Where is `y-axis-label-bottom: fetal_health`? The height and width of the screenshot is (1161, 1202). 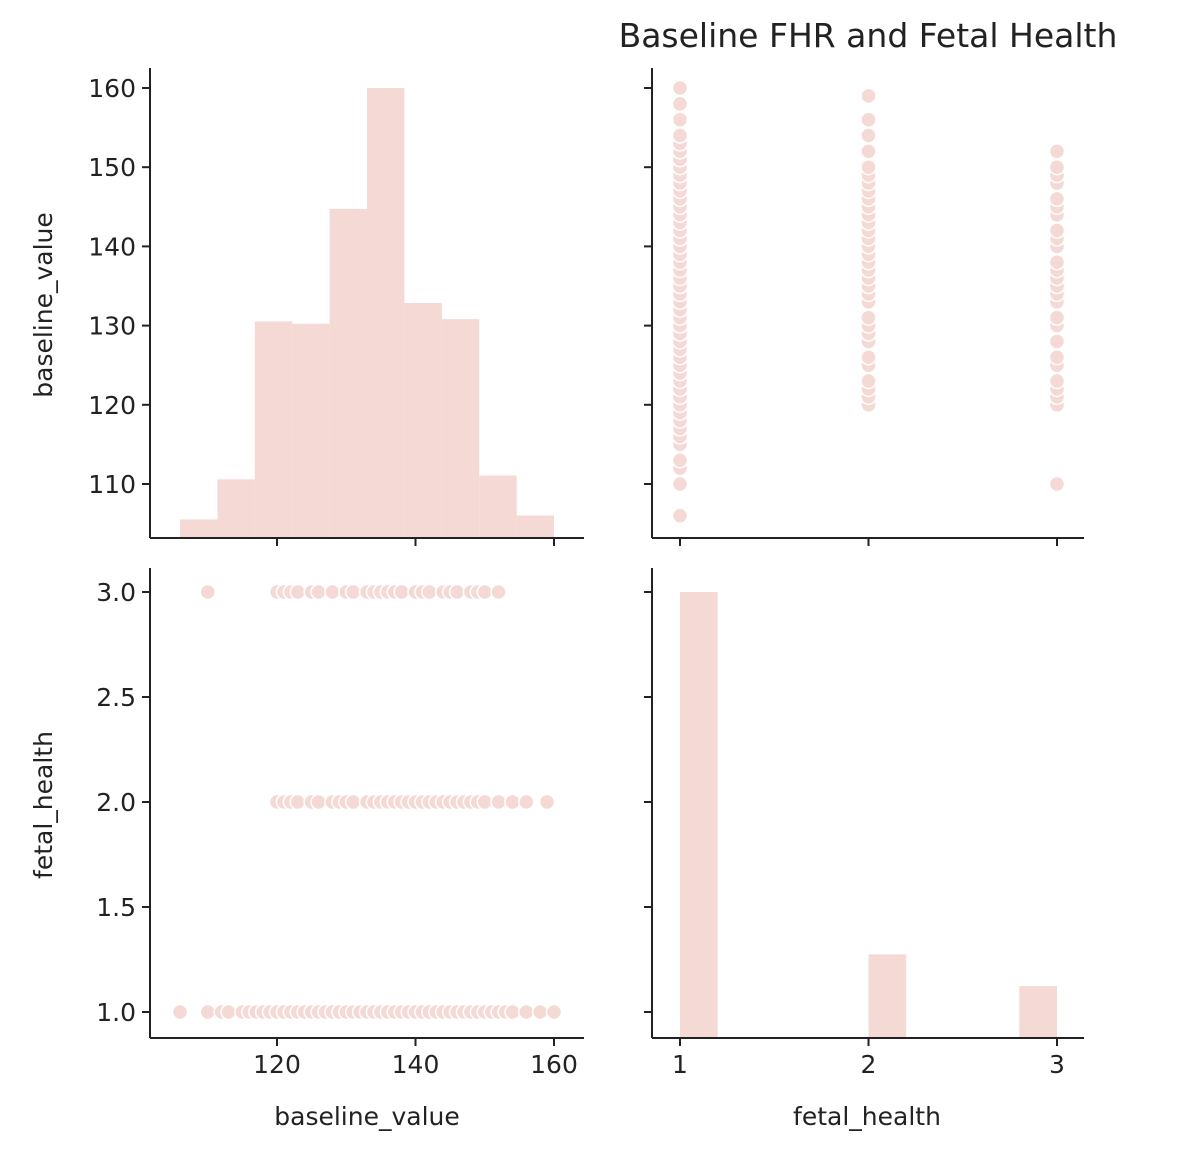 y-axis-label-bottom: fetal_health is located at coordinates (43, 805).